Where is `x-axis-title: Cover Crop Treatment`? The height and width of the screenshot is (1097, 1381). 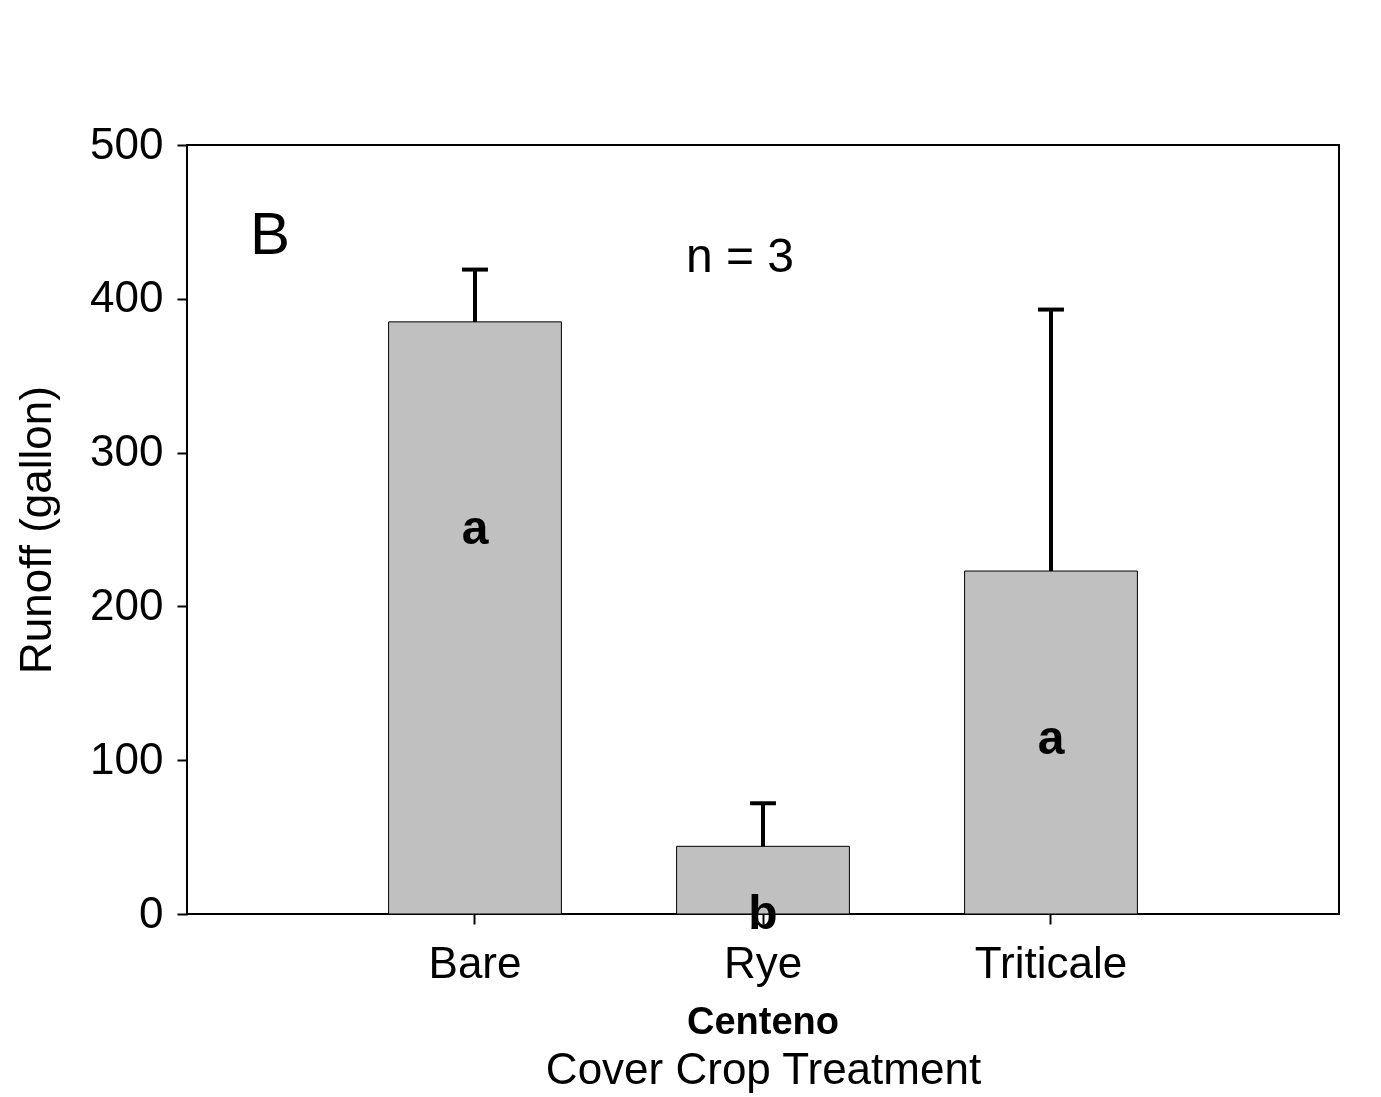 x-axis-title: Cover Crop Treatment is located at coordinates (763, 1068).